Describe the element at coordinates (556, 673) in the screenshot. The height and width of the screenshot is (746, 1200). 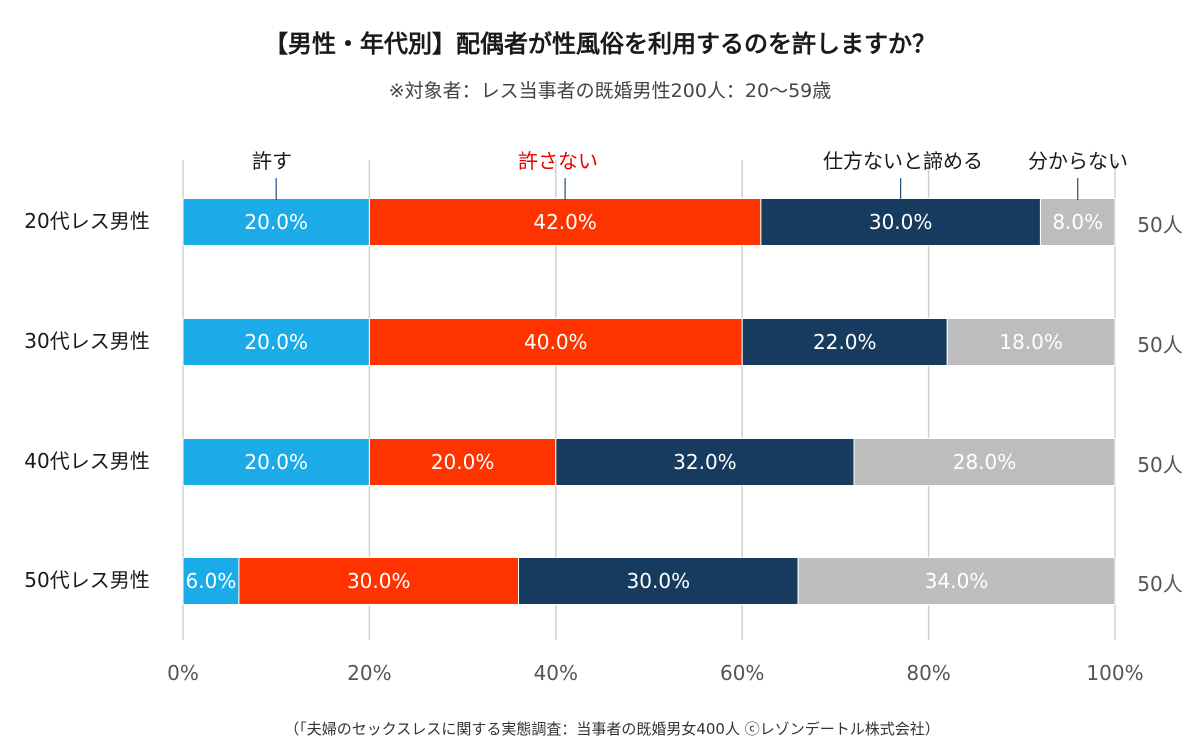
I see `x-tick-label: 40%` at that location.